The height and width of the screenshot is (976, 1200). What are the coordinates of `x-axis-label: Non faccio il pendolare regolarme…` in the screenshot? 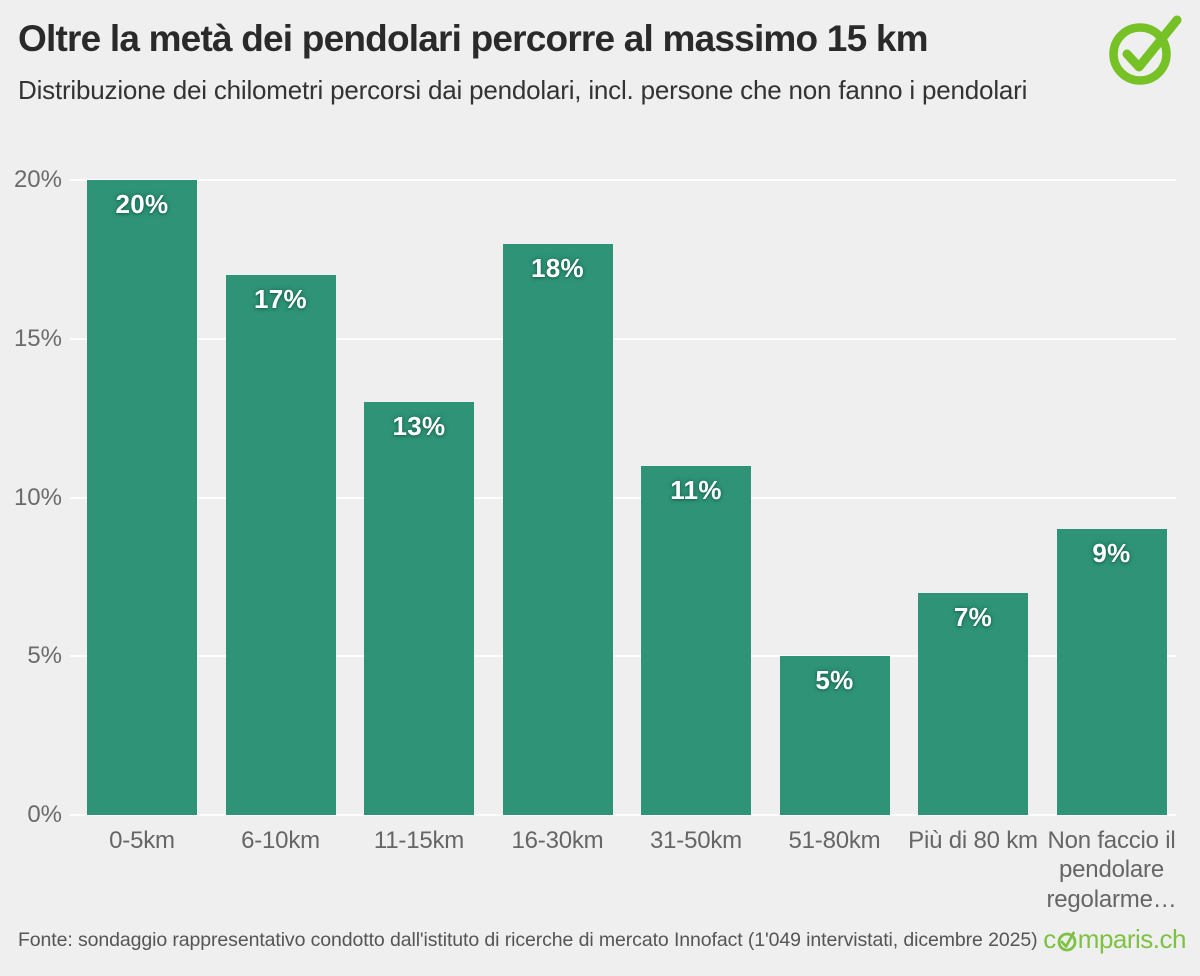 It's located at (1111, 870).